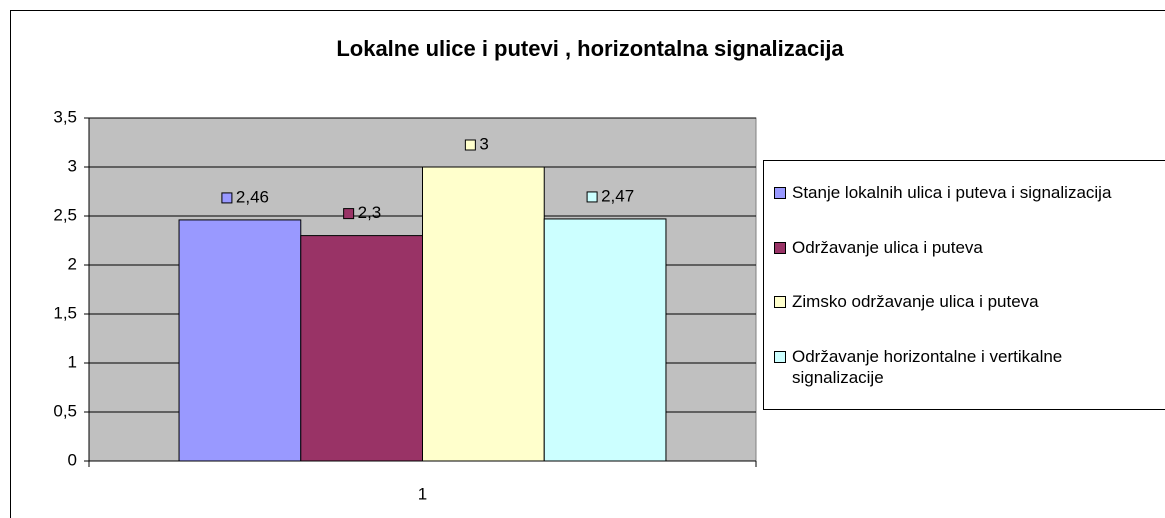  What do you see at coordinates (72, 263) in the screenshot?
I see `y-tick-label: 2` at bounding box center [72, 263].